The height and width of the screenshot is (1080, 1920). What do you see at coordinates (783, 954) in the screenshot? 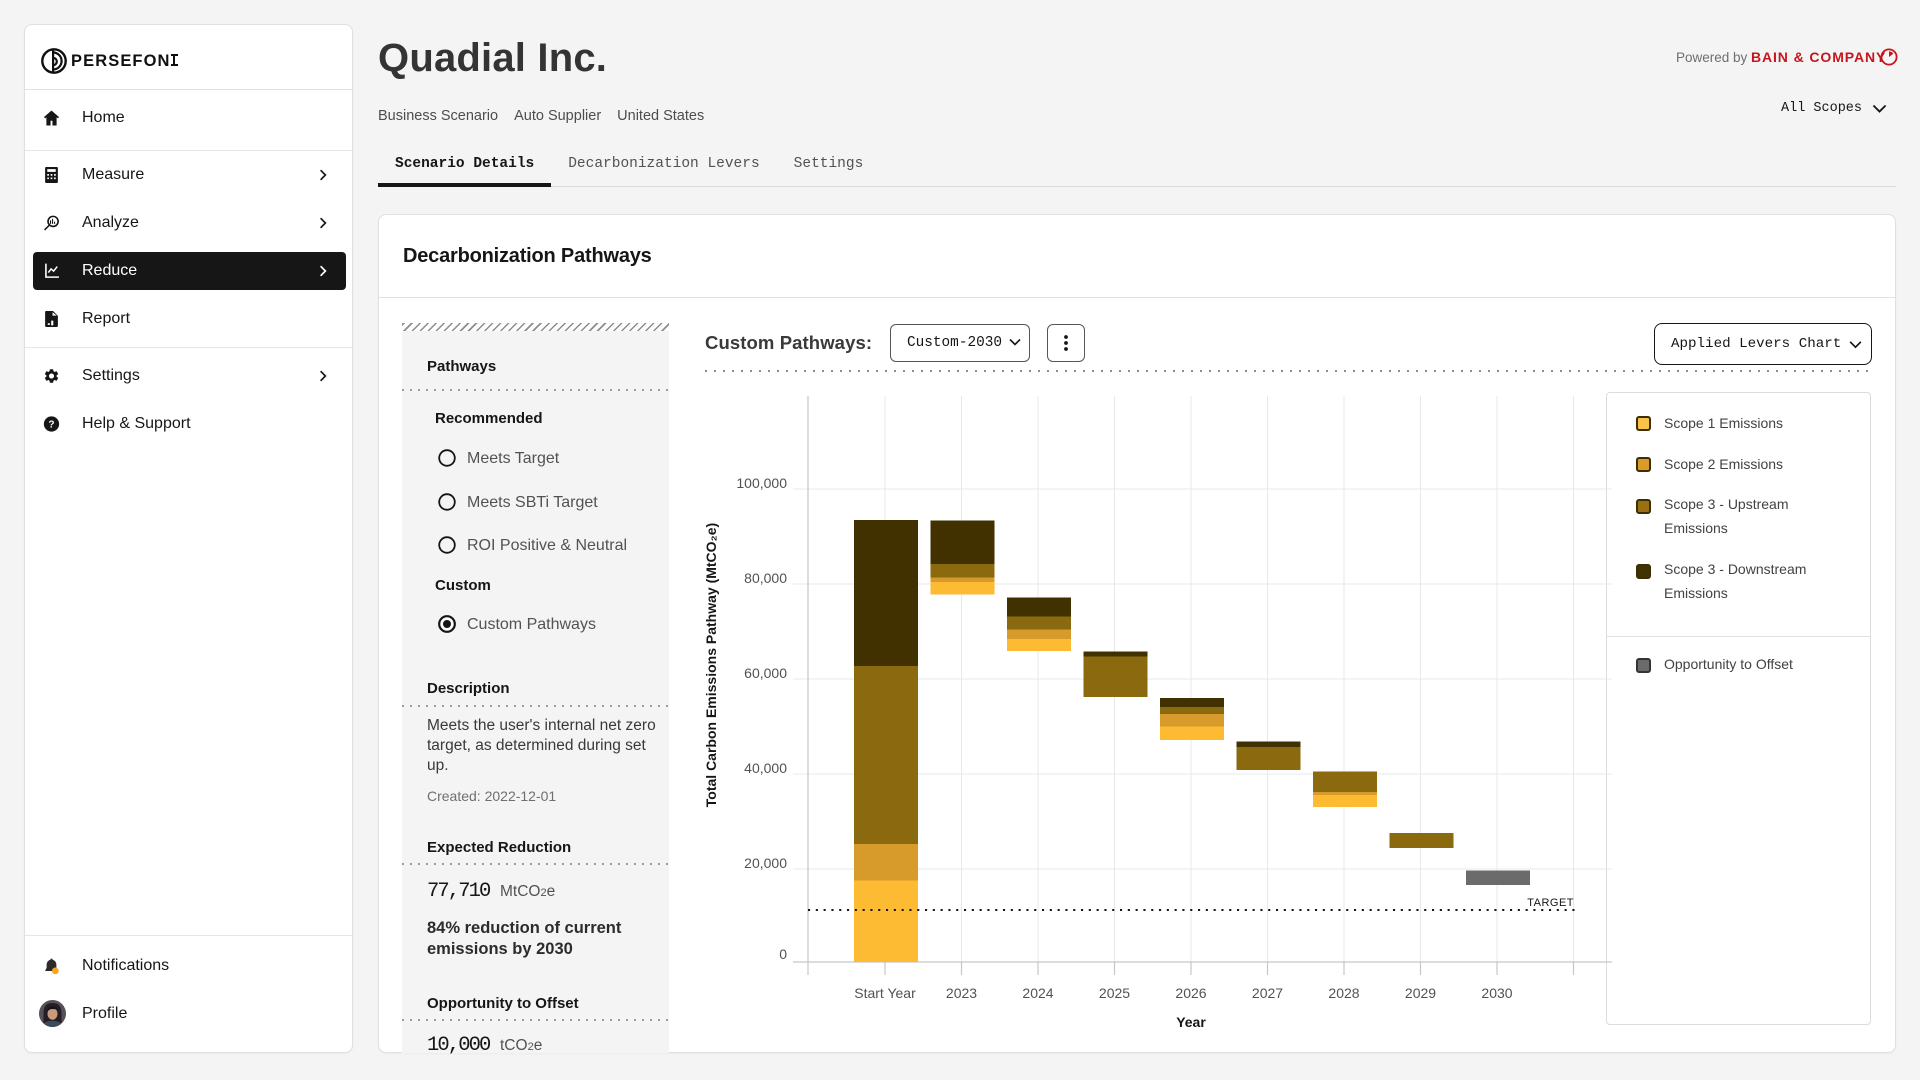
I see `svg-text: 0` at bounding box center [783, 954].